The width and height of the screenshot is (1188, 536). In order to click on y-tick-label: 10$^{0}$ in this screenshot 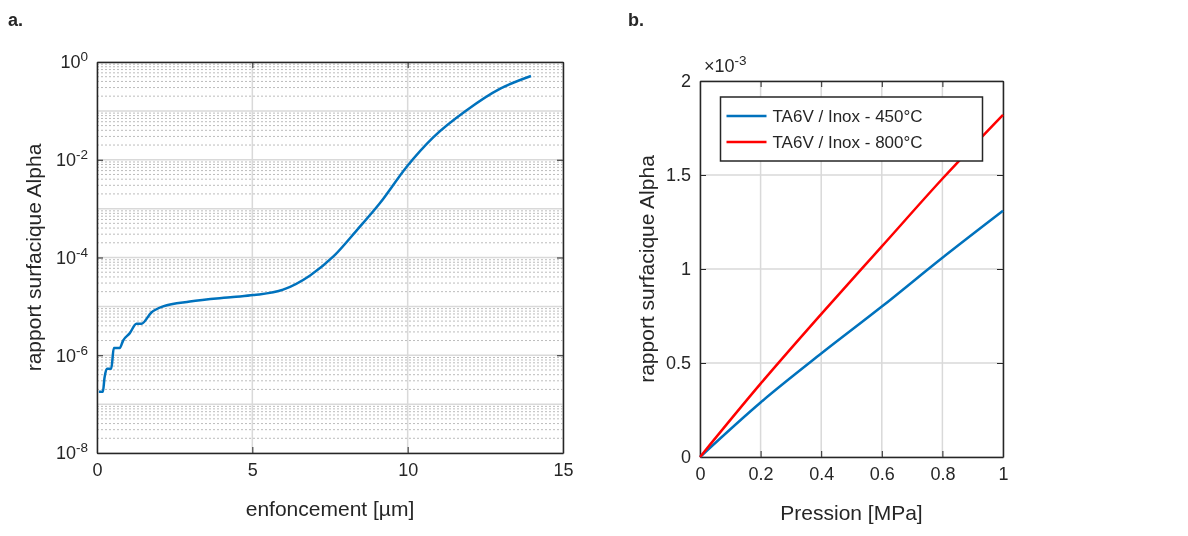, I will do `click(74, 60)`.